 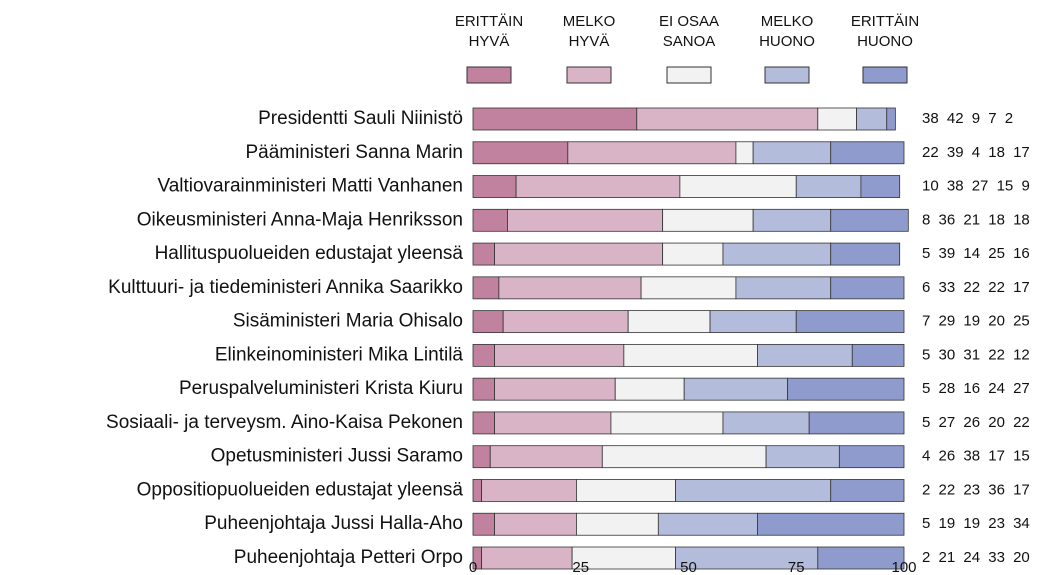 I want to click on value-label: 16, so click(x=1021, y=253).